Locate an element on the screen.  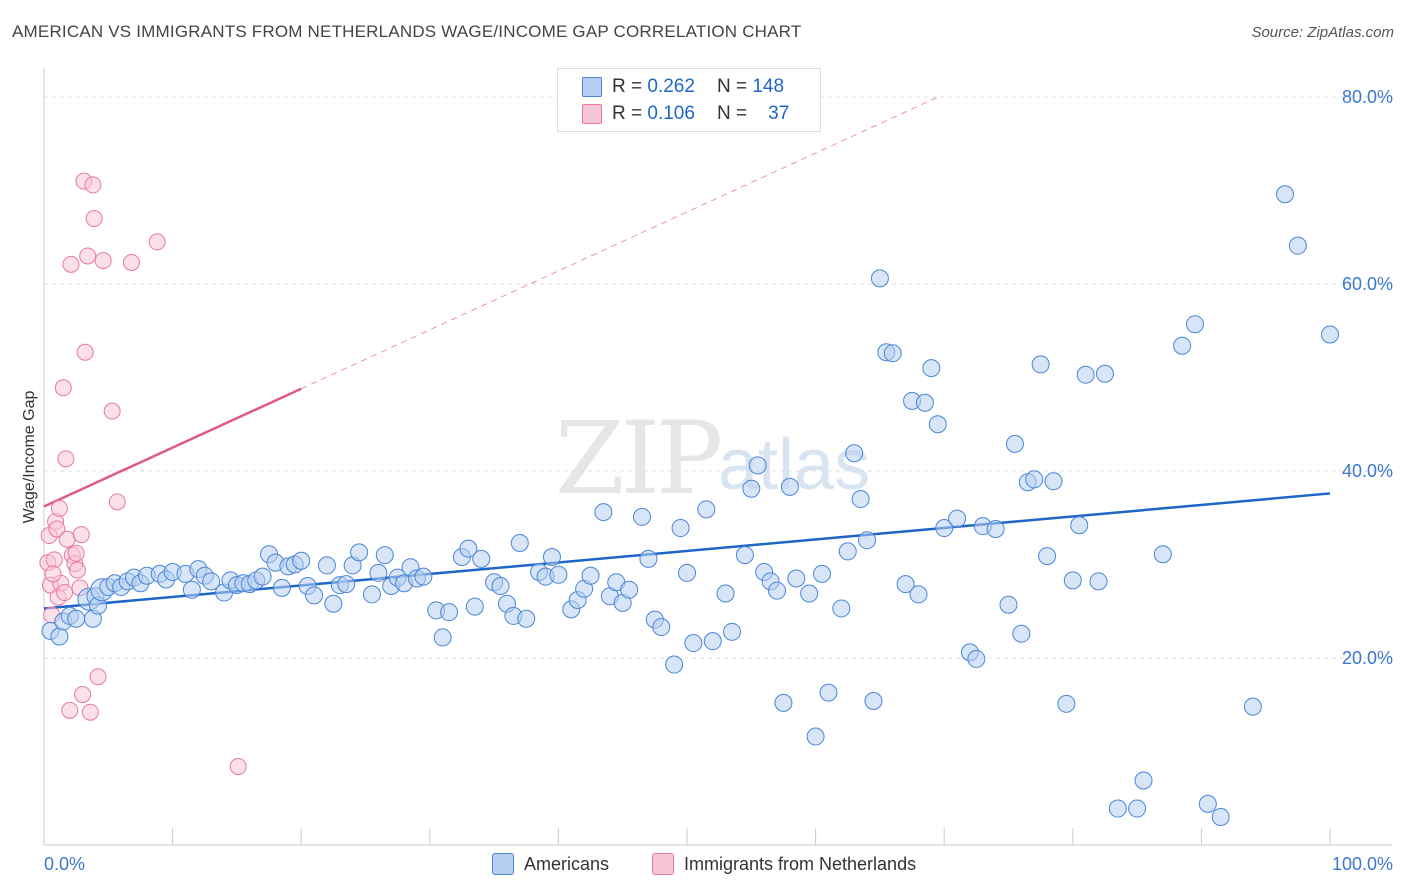
correlation-legend: R = 0.262 N = 148 R = 0.106 N = 37 is located at coordinates (689, 100).